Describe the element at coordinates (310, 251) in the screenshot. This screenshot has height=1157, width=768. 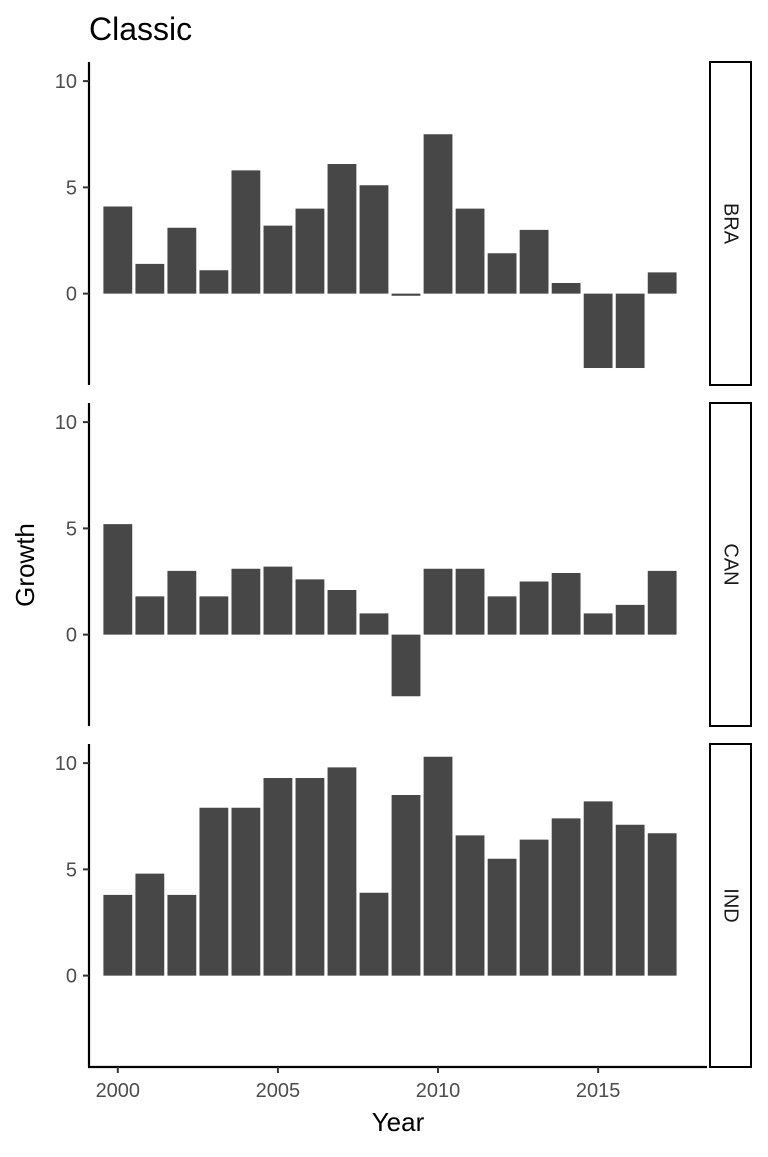
I see `bar-bra-2006` at that location.